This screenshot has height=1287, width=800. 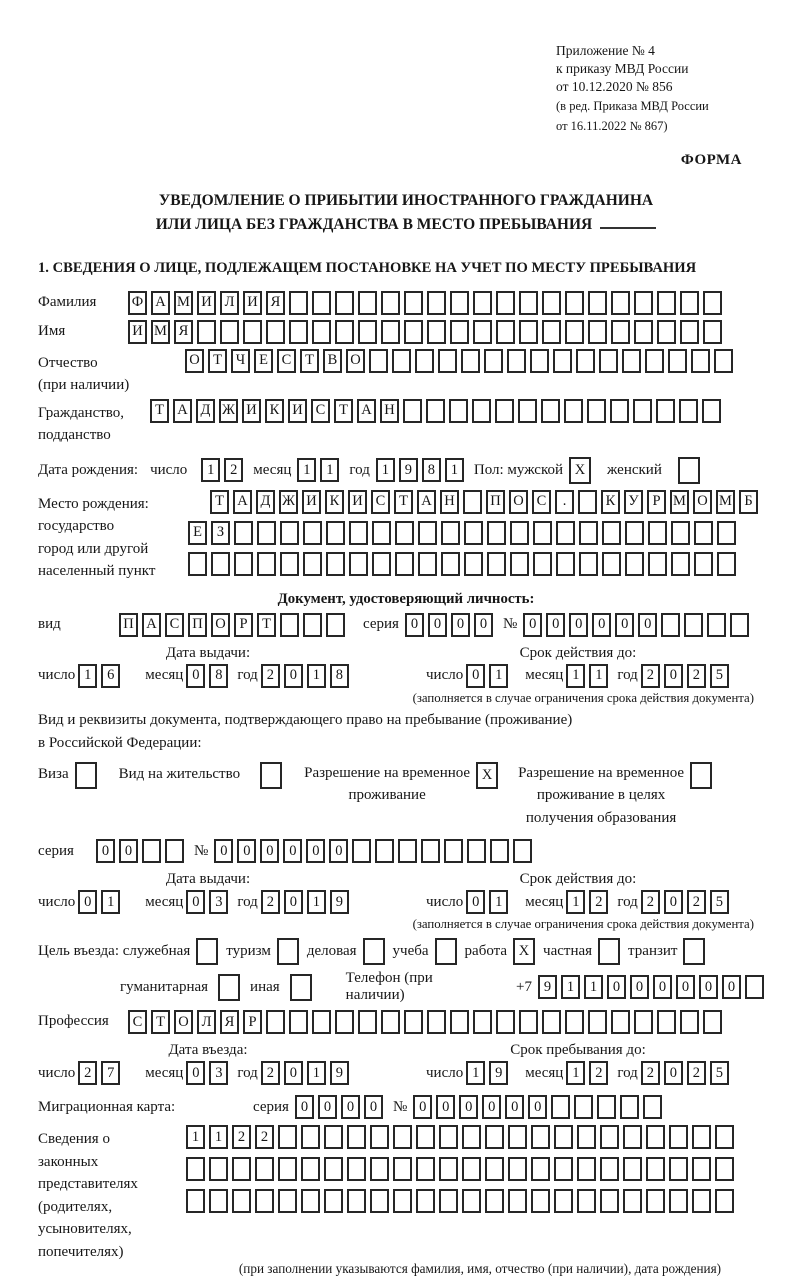 What do you see at coordinates (219, 902) in the screenshot?
I see `char-cell: 3` at bounding box center [219, 902].